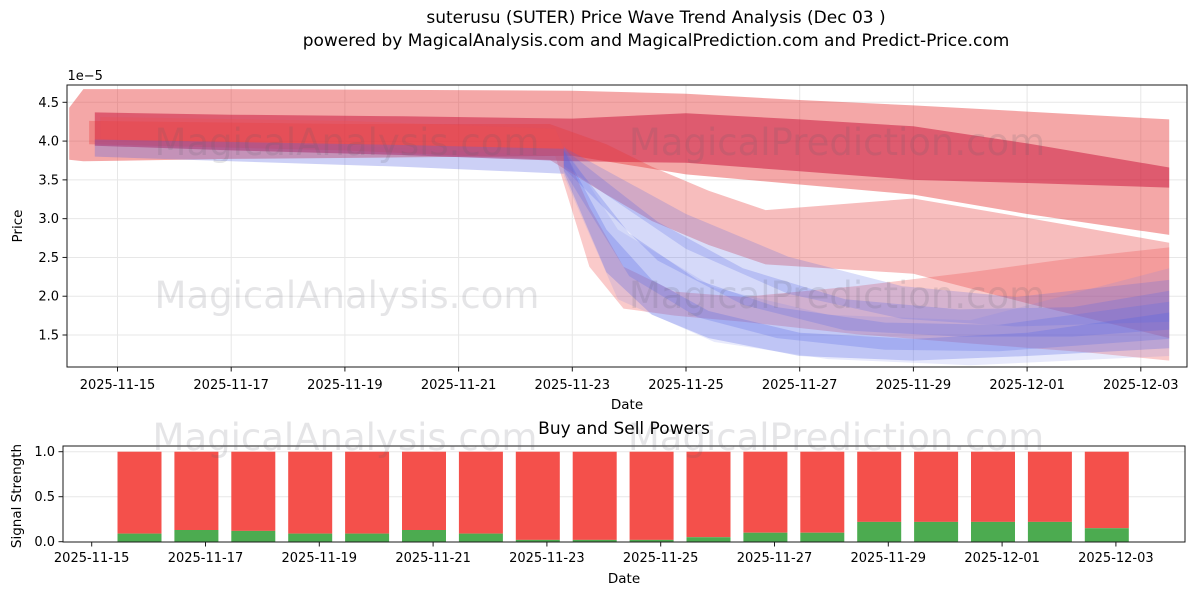 Image resolution: width=1200 pixels, height=600 pixels. Describe the element at coordinates (1002, 558) in the screenshot. I see `bottom-x-tick-label: 2025-12-01` at that location.